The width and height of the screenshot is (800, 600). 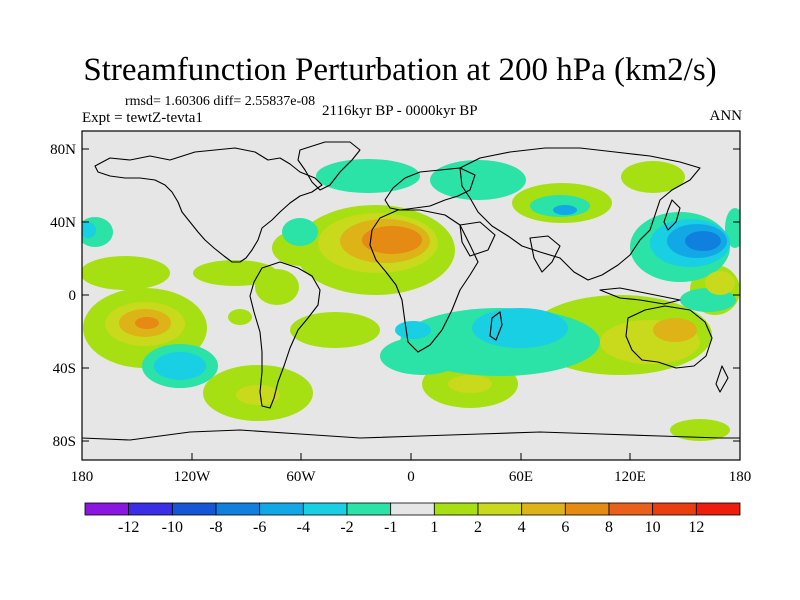 I want to click on lon-label-0: 0, so click(x=411, y=477).